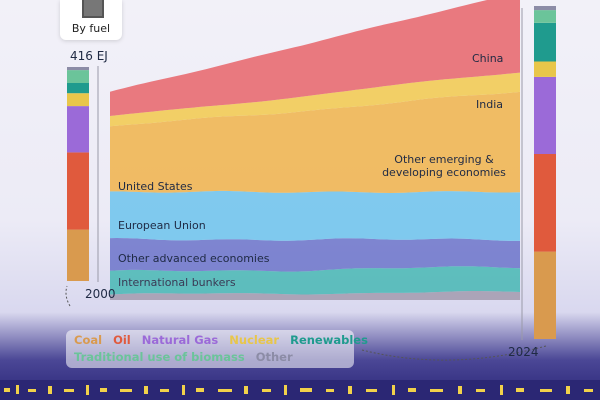 This screenshot has width=600, height=400. I want to click on fuel-icon, so click(93, 9).